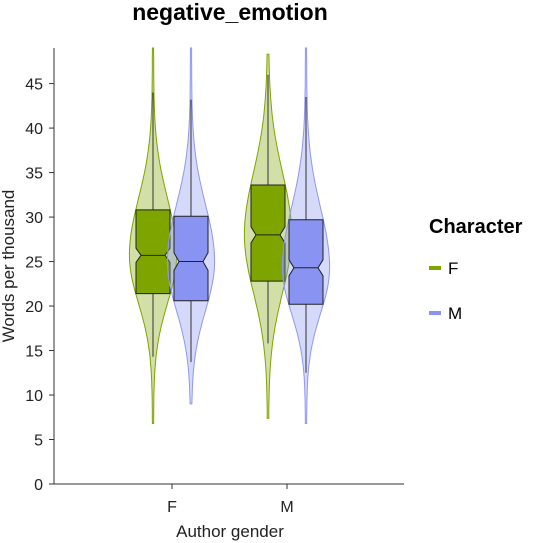 This screenshot has width=534, height=543. What do you see at coordinates (34, 396) in the screenshot?
I see `y-tick-label: 10` at bounding box center [34, 396].